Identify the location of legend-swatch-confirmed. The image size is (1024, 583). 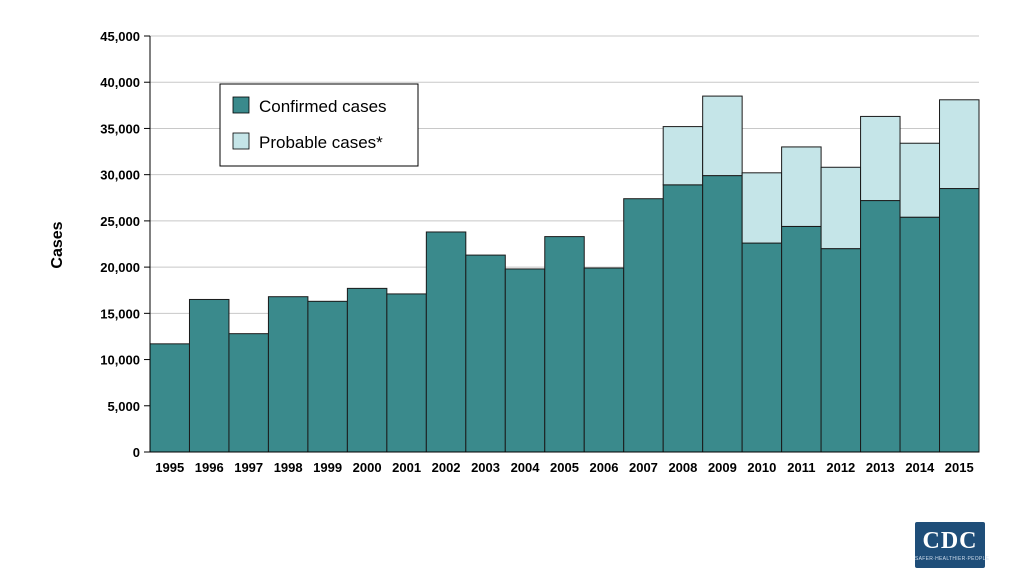
(241, 105).